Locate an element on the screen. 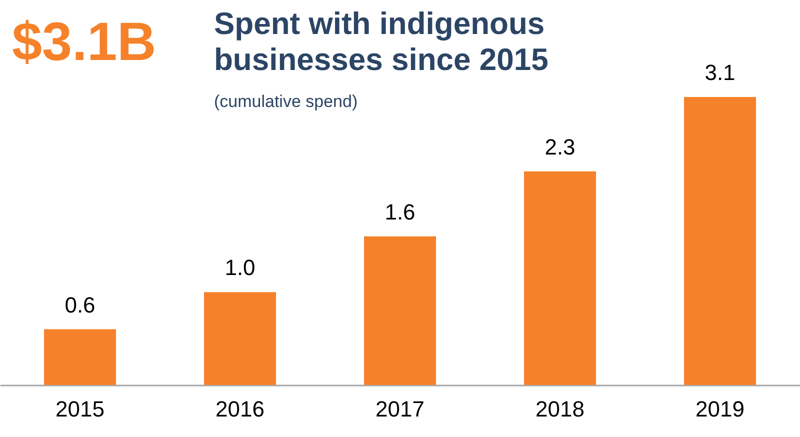 This screenshot has width=800, height=437. data-label: 2.3 is located at coordinates (560, 147).